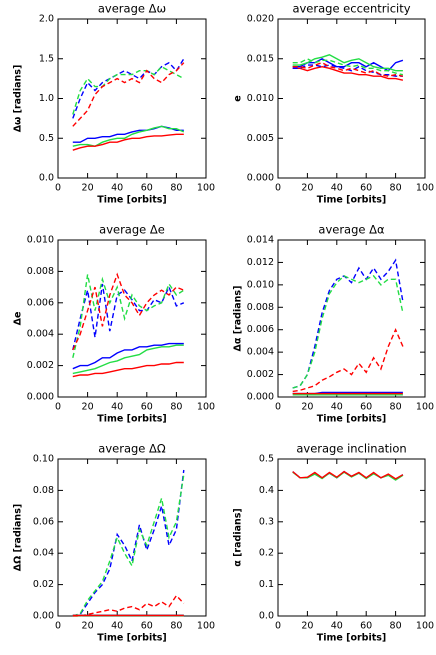 Image resolution: width=436 pixels, height=655 pixels. What do you see at coordinates (238, 98) in the screenshot?
I see `y-axis-label: e` at bounding box center [238, 98].